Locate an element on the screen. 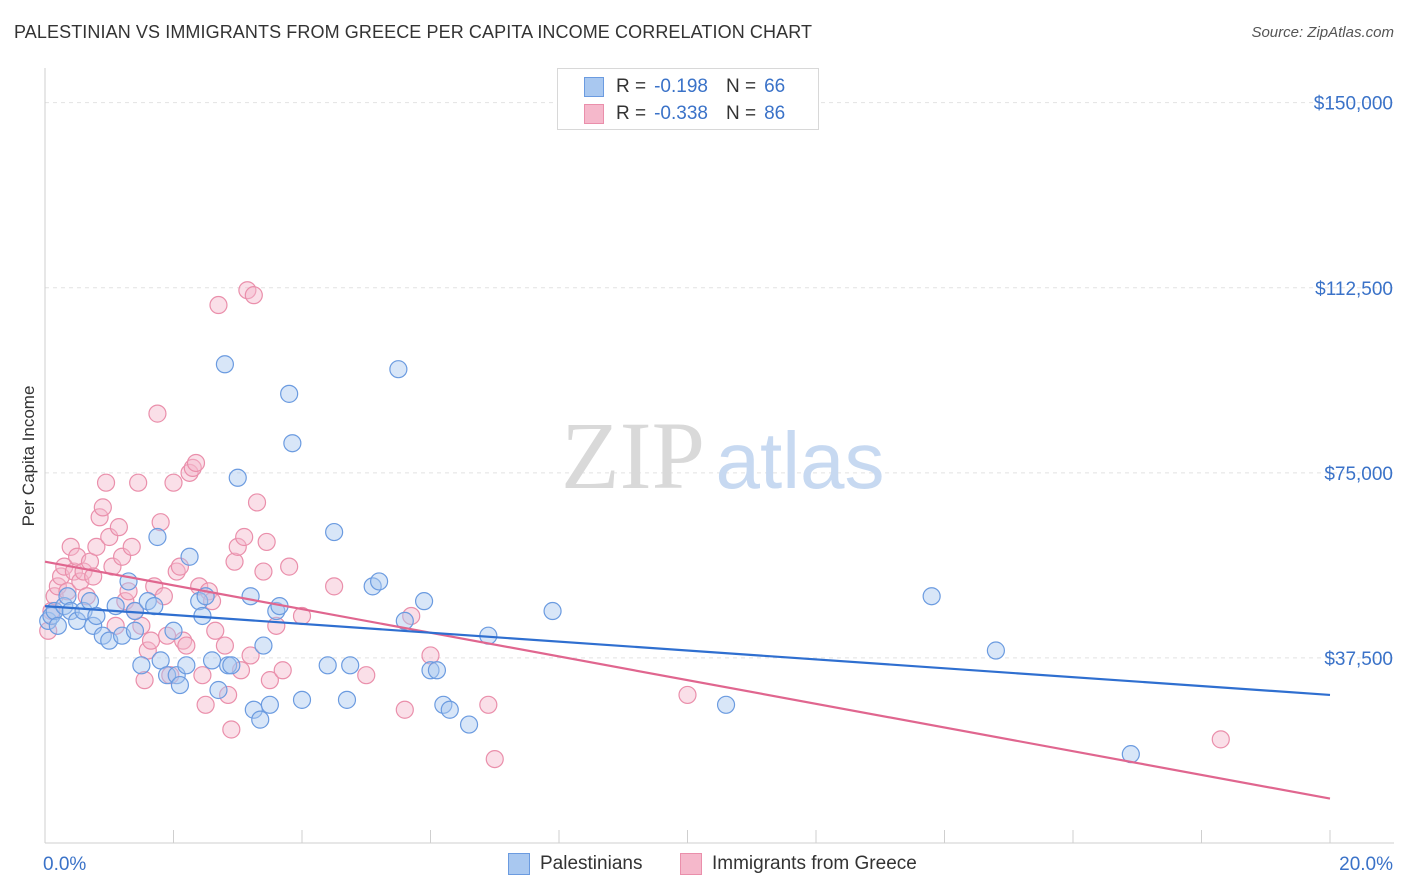 The width and height of the screenshot is (1406, 892). n-label: N = is located at coordinates (741, 113).